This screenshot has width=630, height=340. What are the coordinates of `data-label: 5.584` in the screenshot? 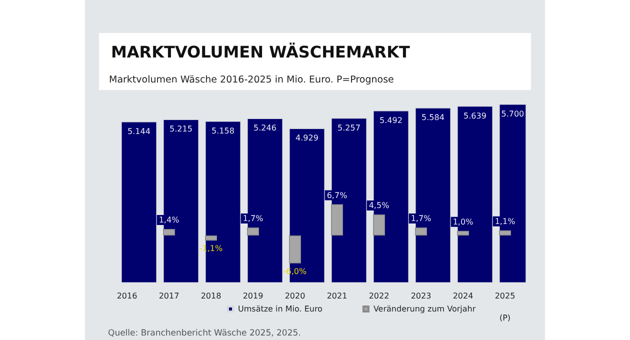 It's located at (433, 117).